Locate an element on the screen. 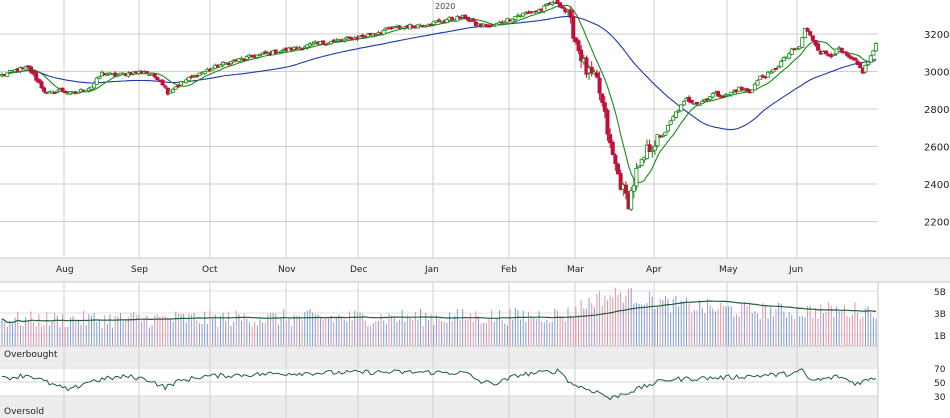  month-label: Sep is located at coordinates (139, 270).